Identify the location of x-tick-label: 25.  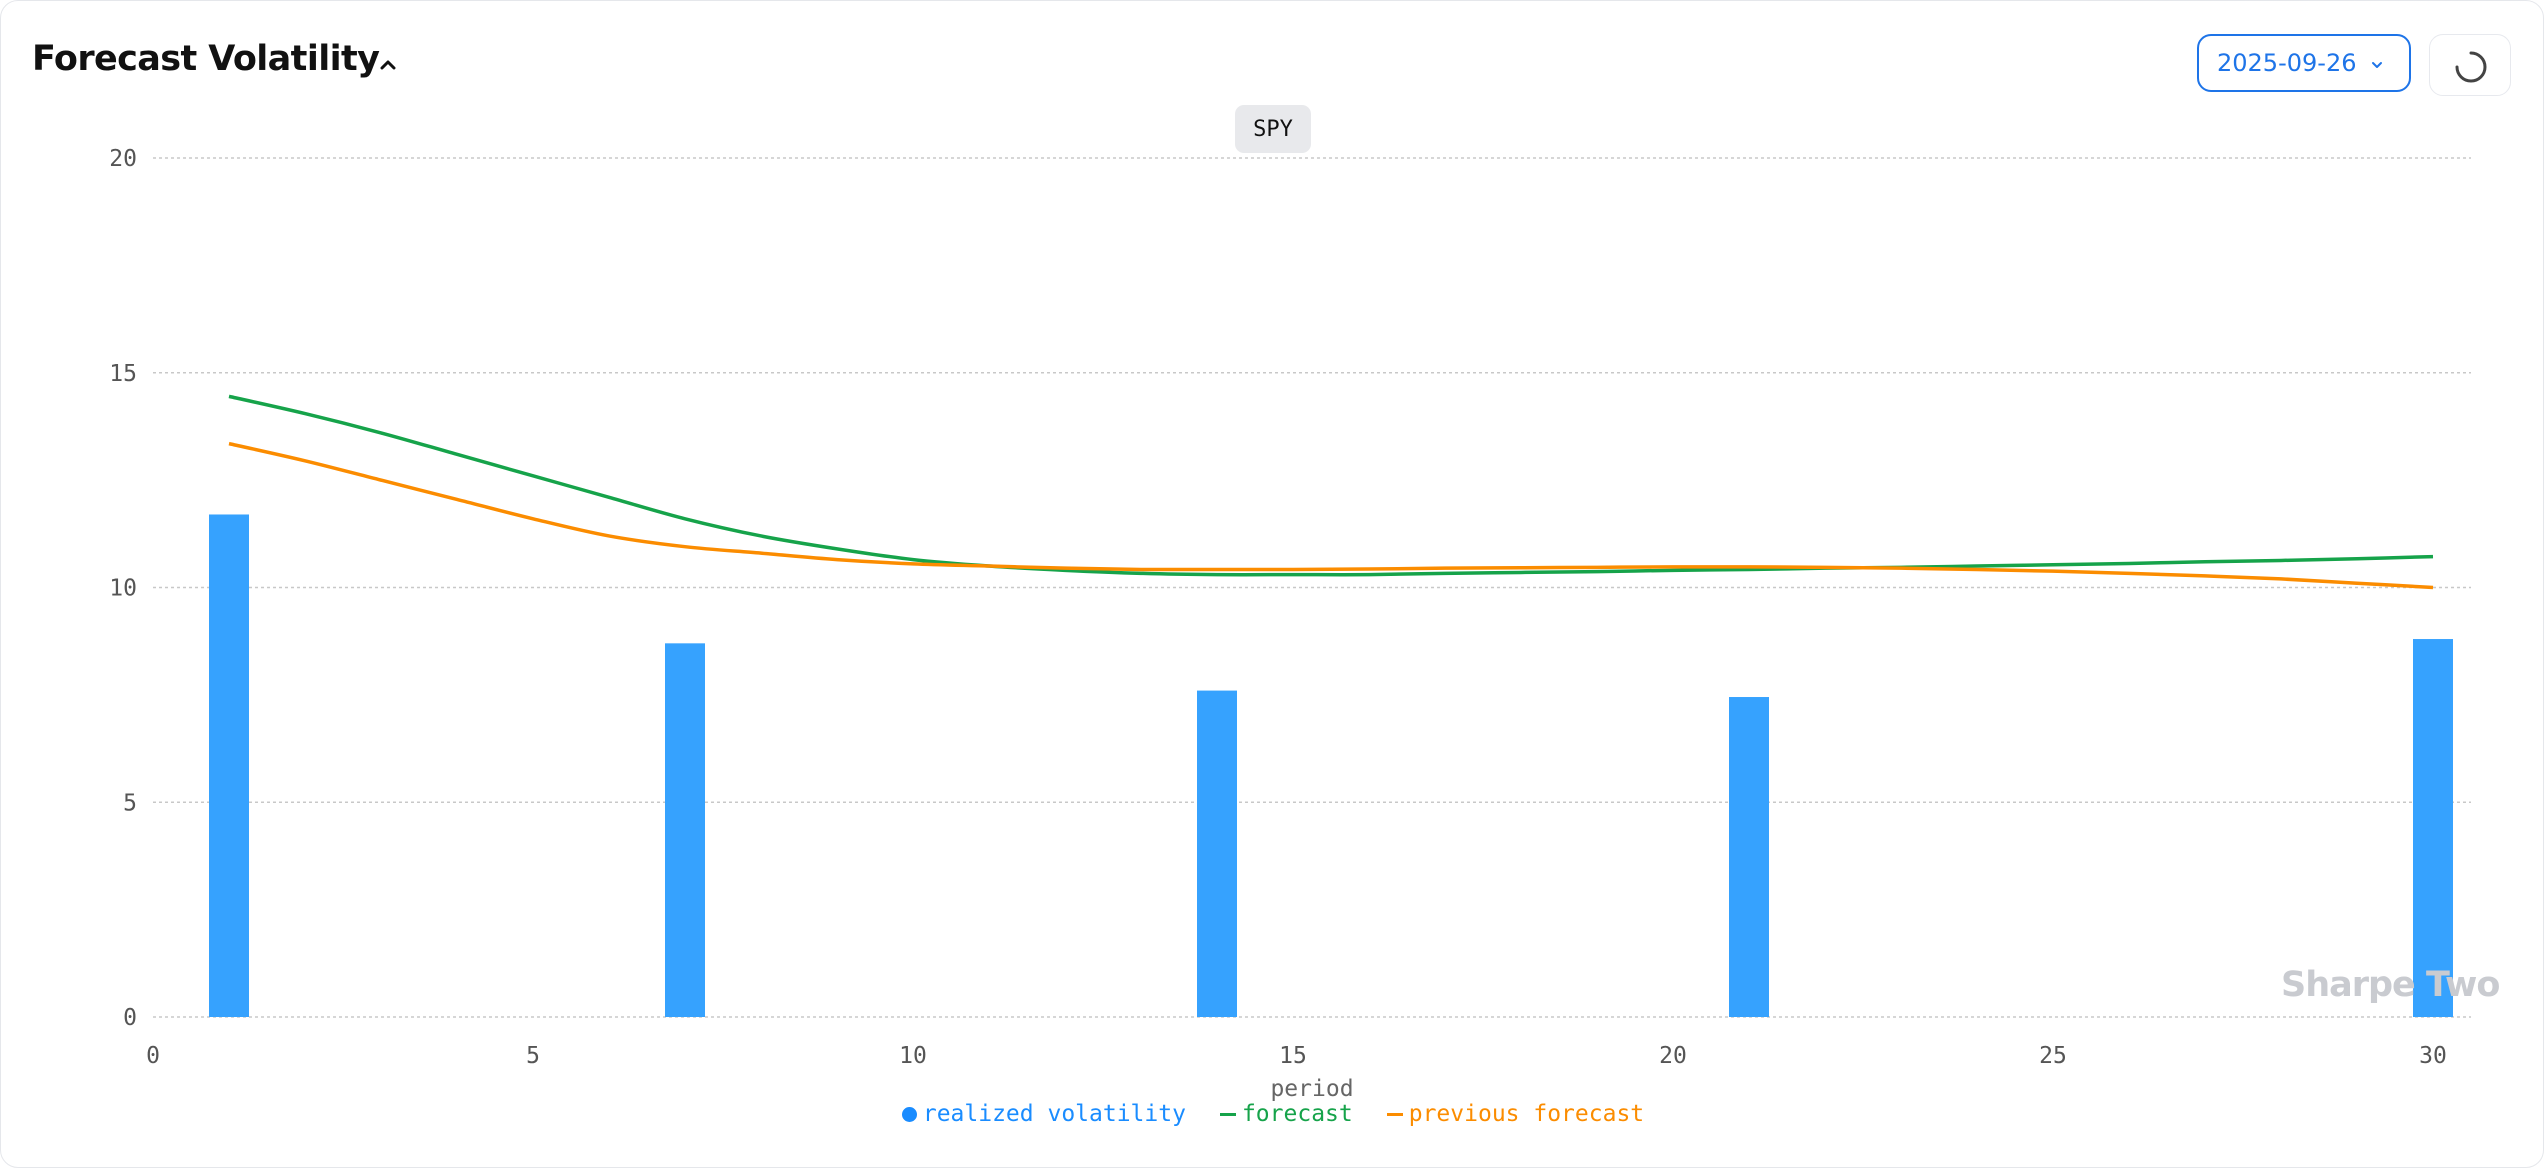
(2053, 1056).